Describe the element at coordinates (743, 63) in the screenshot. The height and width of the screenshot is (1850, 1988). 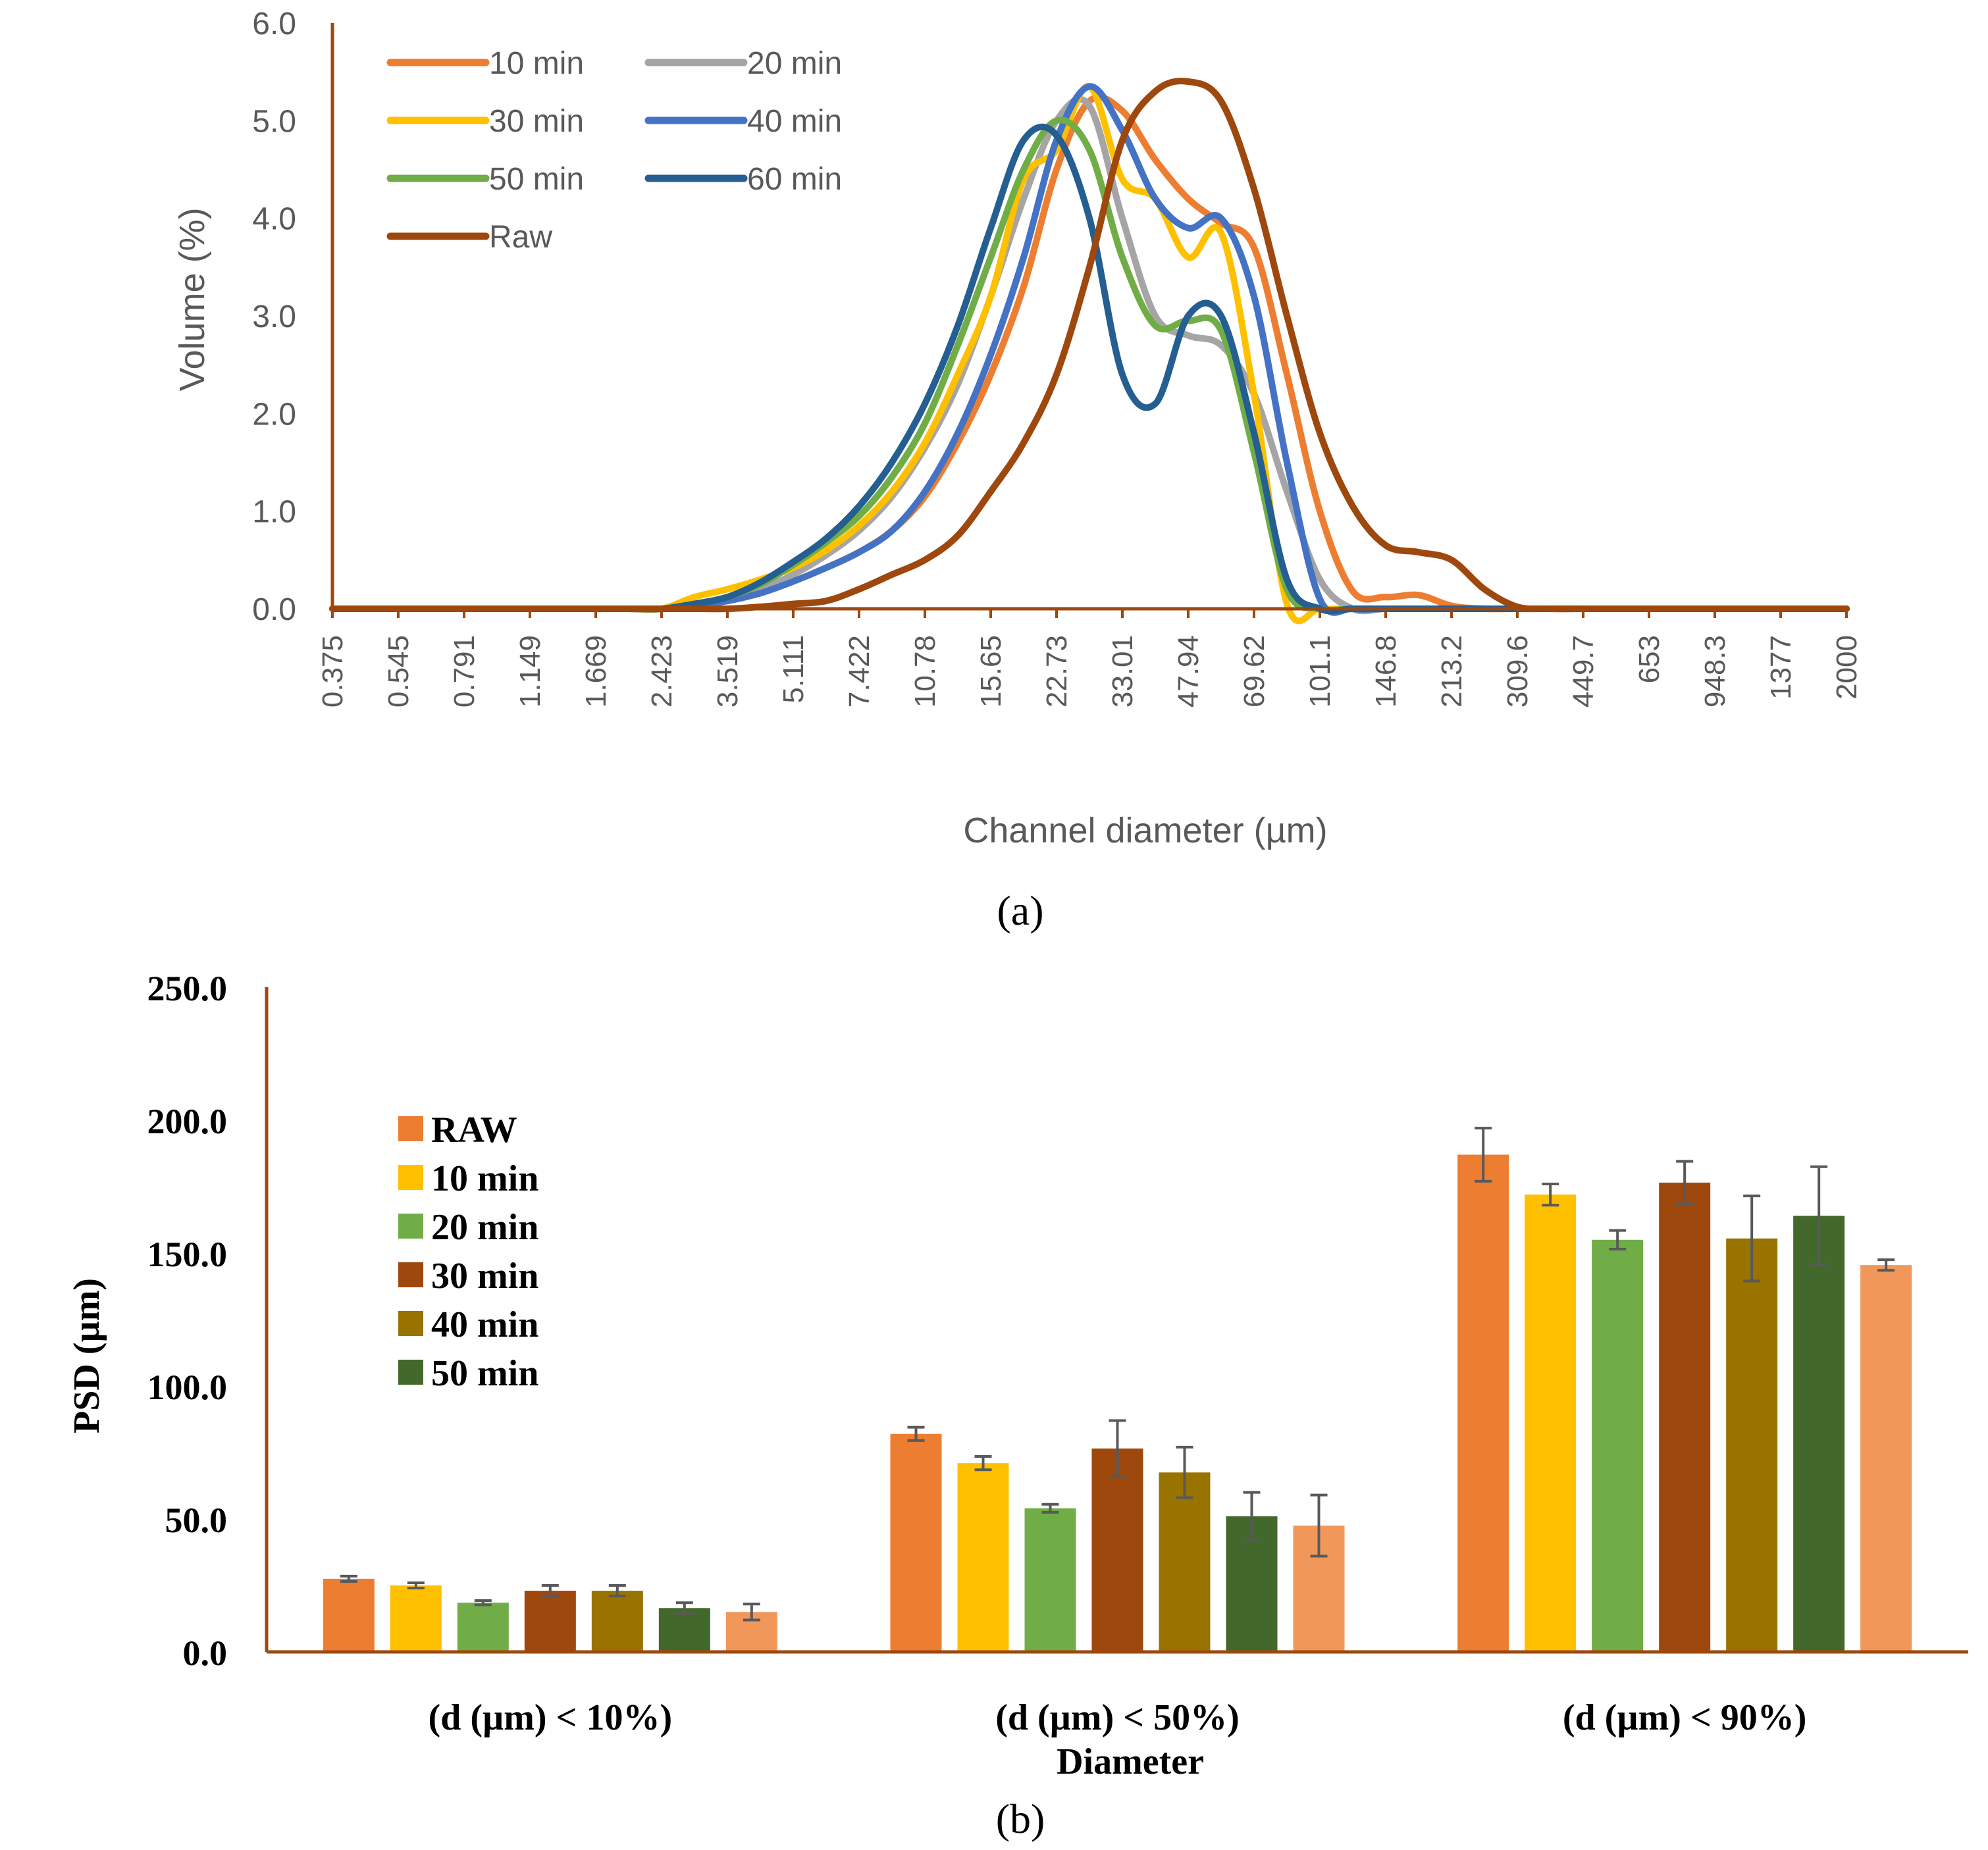
I see `panel-a-legend-item: 20 min` at that location.